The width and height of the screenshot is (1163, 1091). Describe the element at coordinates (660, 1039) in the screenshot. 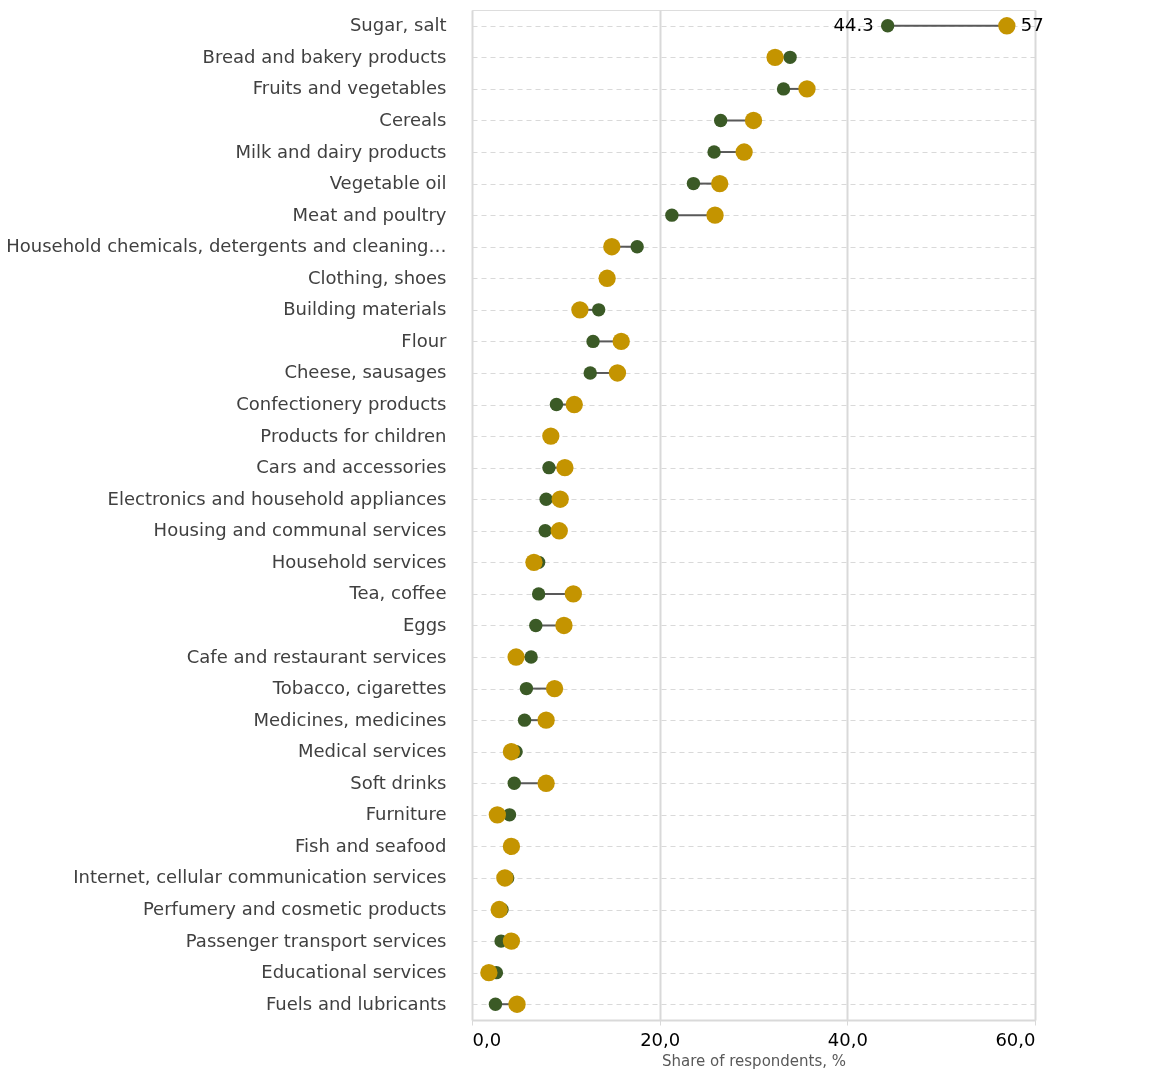

I see `x-tick-label: 20,0` at that location.